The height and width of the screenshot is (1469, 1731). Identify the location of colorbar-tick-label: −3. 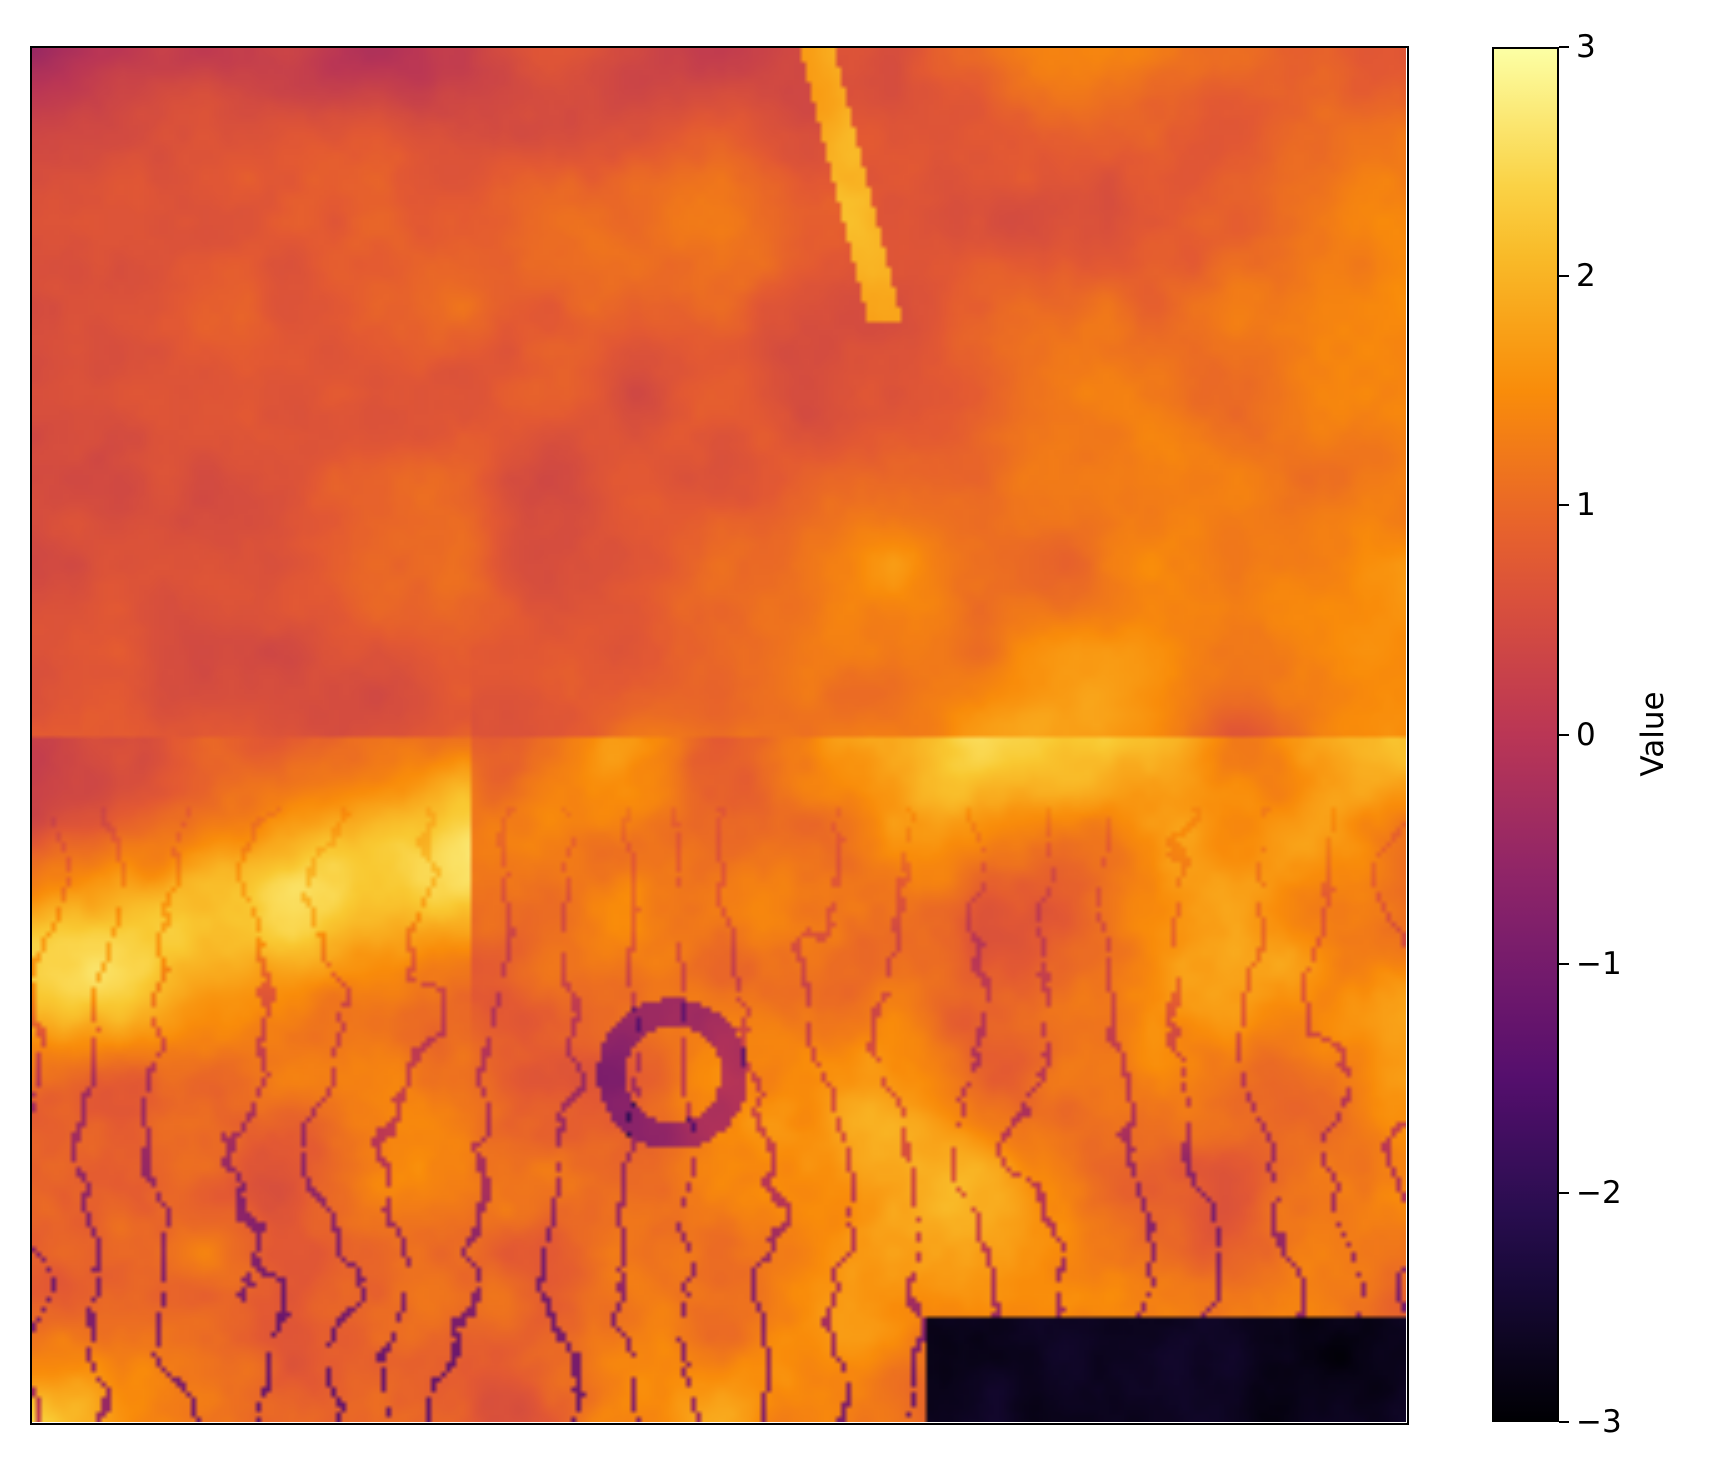
(1599, 1422).